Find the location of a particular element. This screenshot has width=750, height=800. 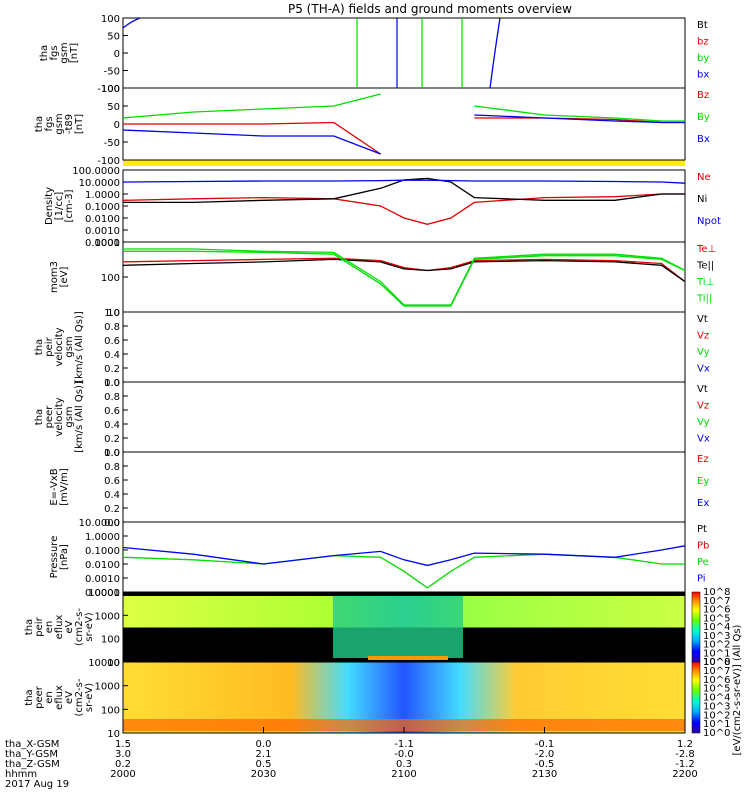

y-axis-label: [km/s (All Qs)] is located at coordinates (79, 347).